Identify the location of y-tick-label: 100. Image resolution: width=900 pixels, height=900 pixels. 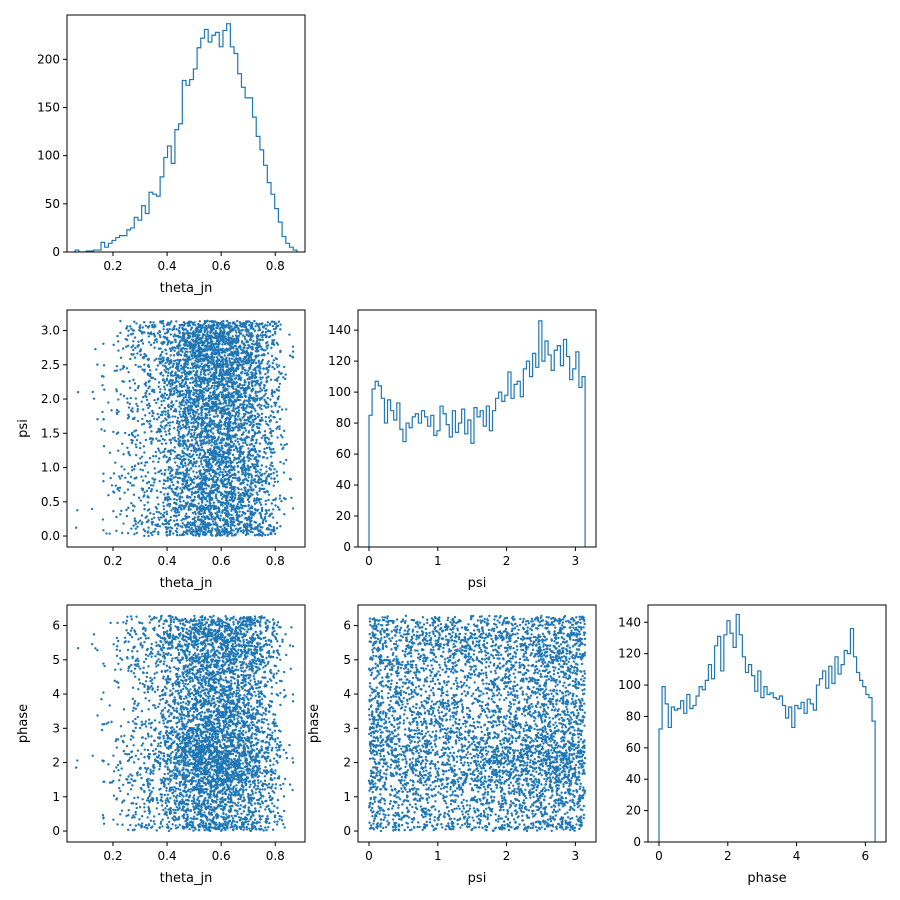
(48, 156).